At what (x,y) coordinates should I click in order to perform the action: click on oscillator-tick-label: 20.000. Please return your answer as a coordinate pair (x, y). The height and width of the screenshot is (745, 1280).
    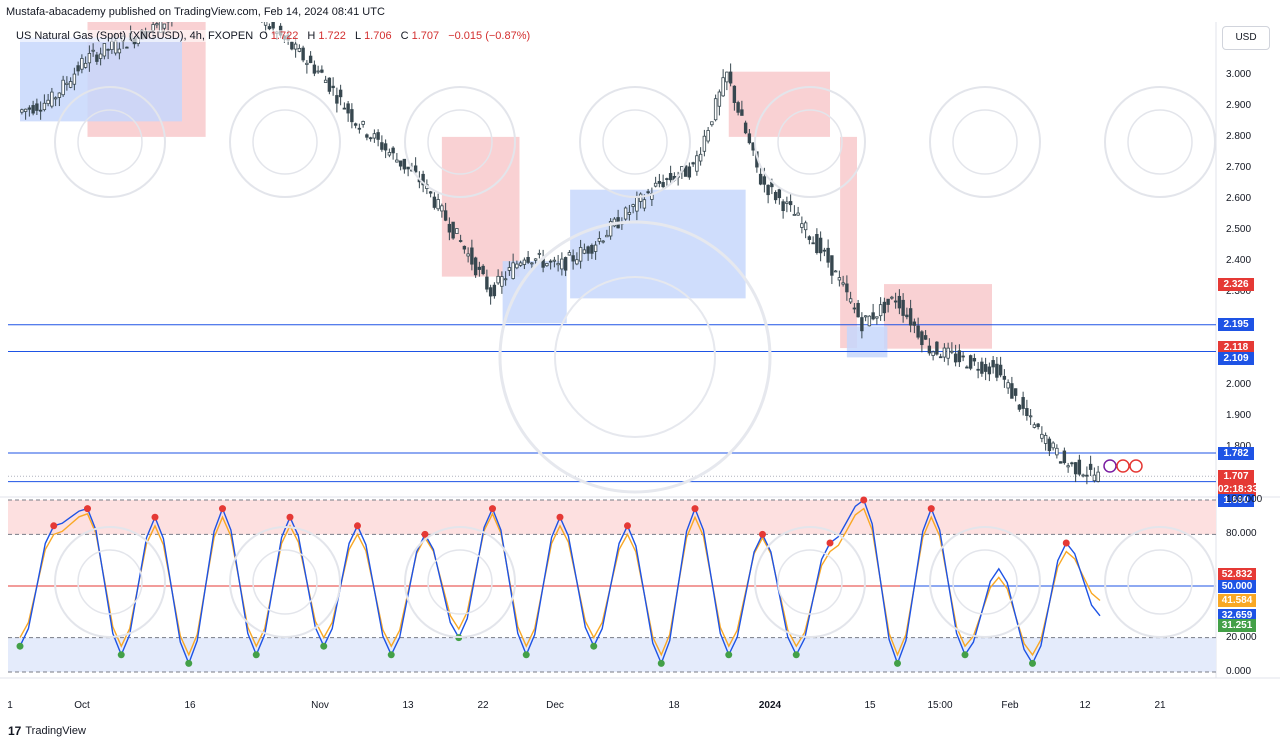
    Looking at the image, I should click on (1241, 637).